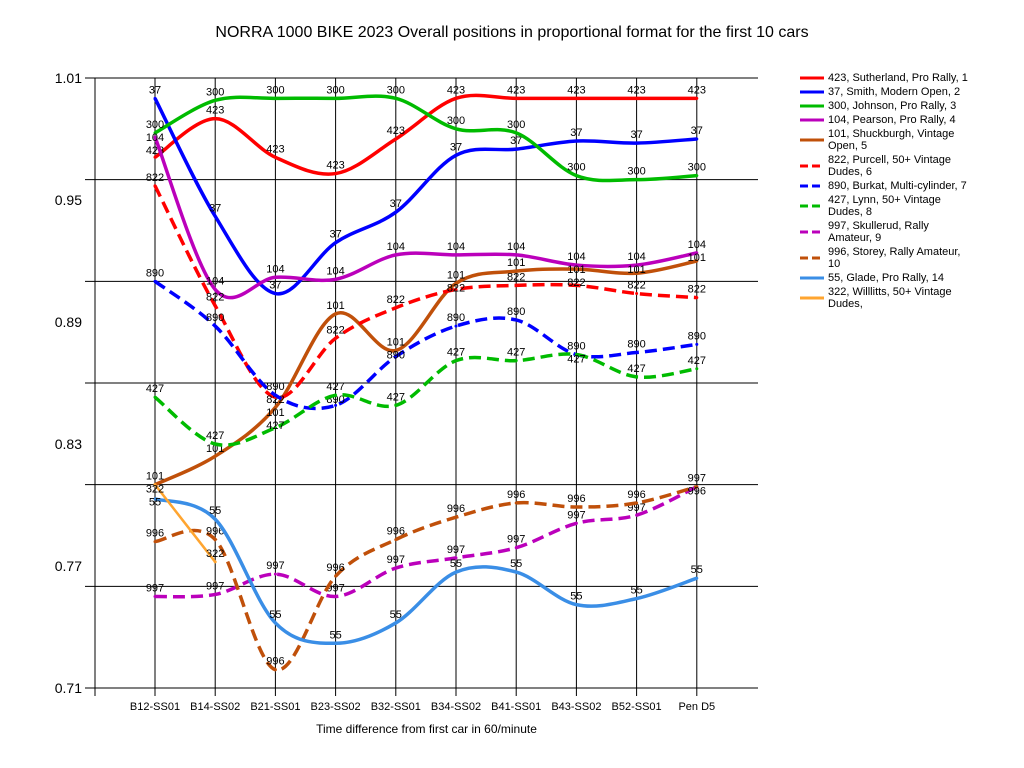 This screenshot has width=1024, height=768. I want to click on legend-item: 55, Glade, Pro Rally, 14, so click(885, 278).